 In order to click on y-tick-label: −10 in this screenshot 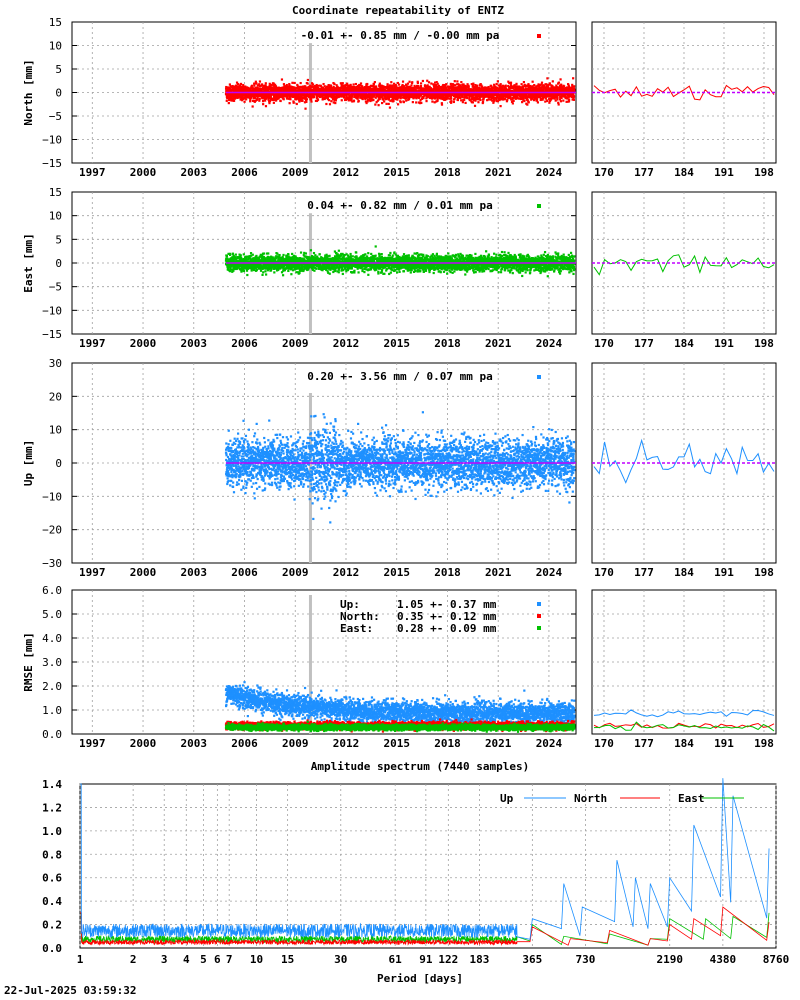, I will do `click(52, 140)`.